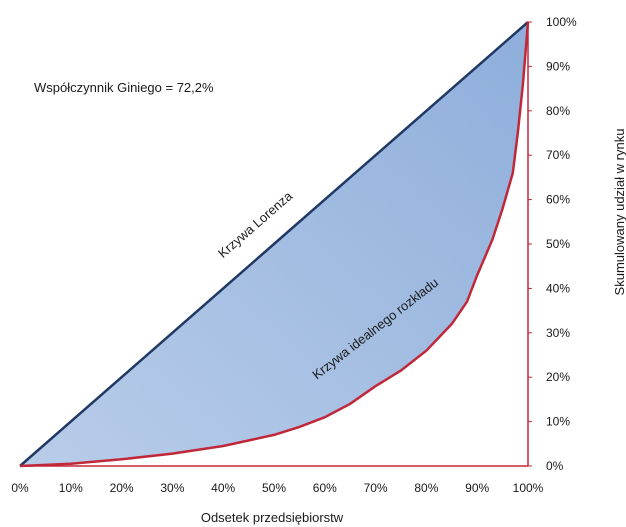  I want to click on x-tick-label: 70%, so click(376, 488).